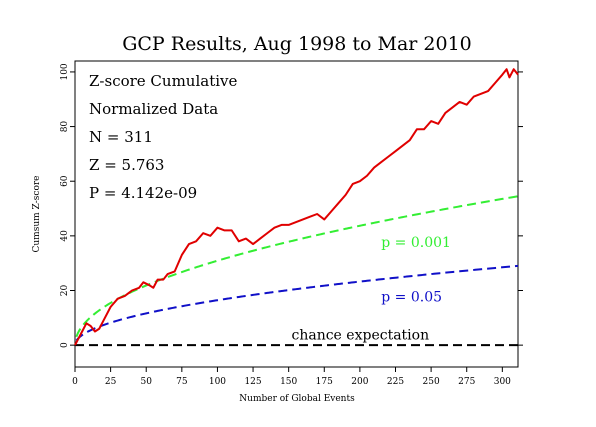 The height and width of the screenshot is (427, 596). Describe the element at coordinates (143, 193) in the screenshot. I see `info-line: P = 4.142e-09` at that location.